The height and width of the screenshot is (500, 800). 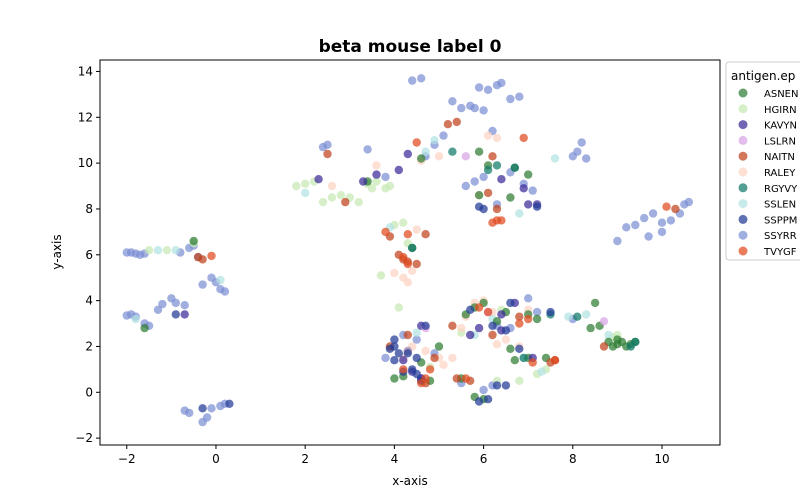 I want to click on x-tick-label: 4, so click(x=395, y=459).